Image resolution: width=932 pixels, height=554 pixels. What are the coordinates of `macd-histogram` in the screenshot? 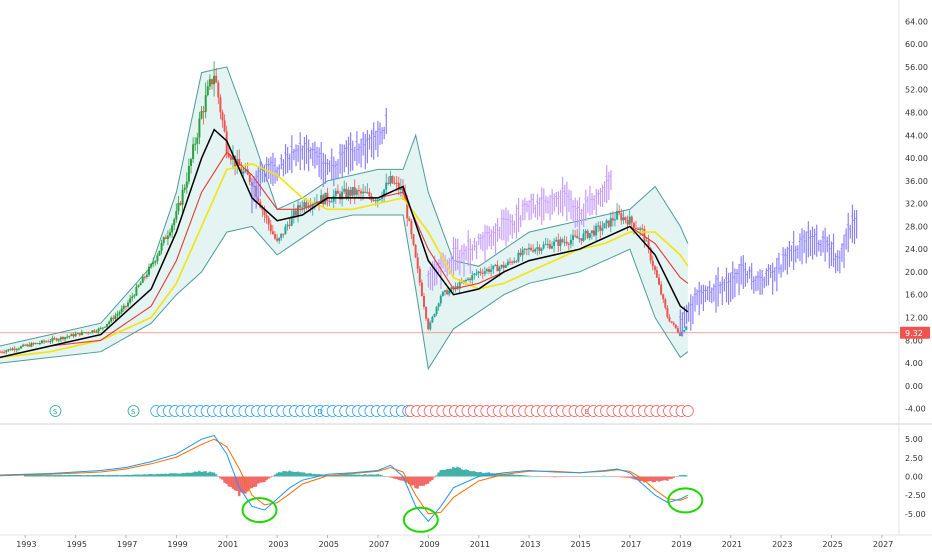 It's located at (355, 481).